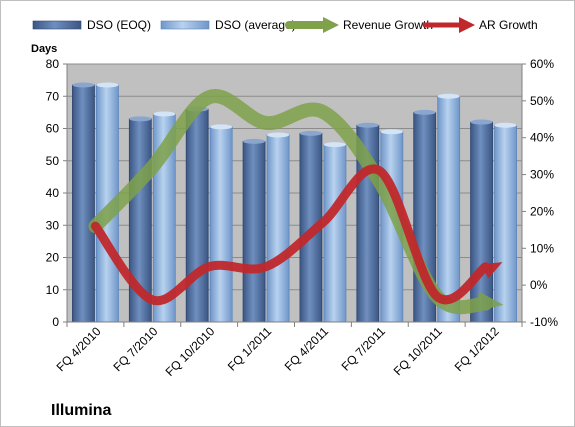 This screenshot has width=575, height=427. I want to click on right-tick-label: 60%, so click(542, 64).